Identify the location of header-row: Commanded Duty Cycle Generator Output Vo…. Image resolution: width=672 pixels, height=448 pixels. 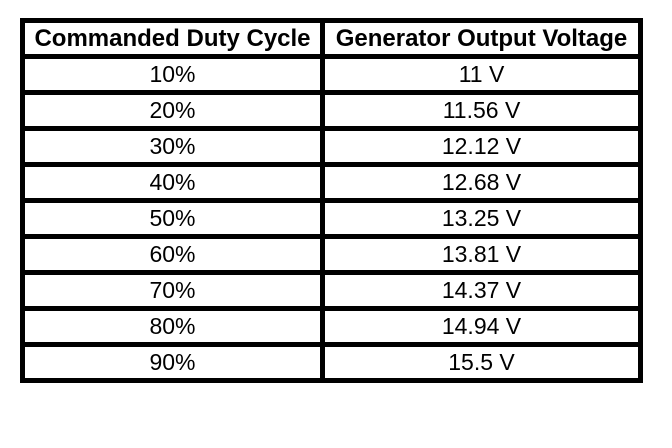
(331, 38).